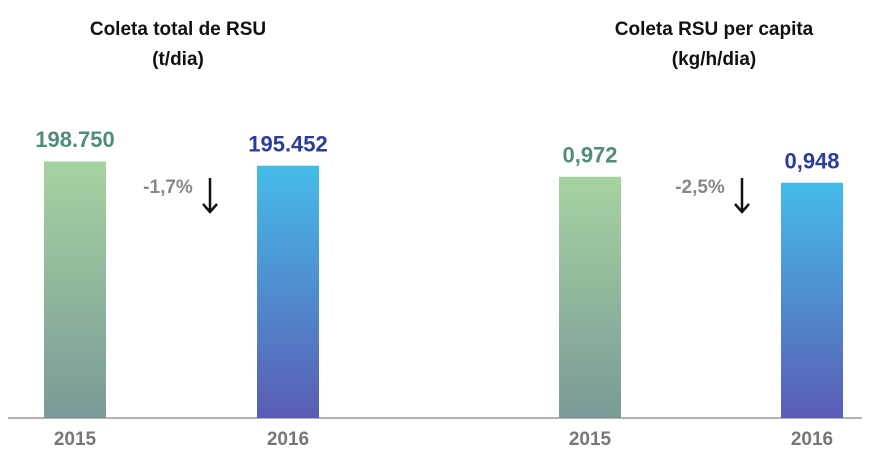 This screenshot has width=870, height=452. Describe the element at coordinates (714, 29) in the screenshot. I see `chart-title: Coleta RSU per capita` at that location.